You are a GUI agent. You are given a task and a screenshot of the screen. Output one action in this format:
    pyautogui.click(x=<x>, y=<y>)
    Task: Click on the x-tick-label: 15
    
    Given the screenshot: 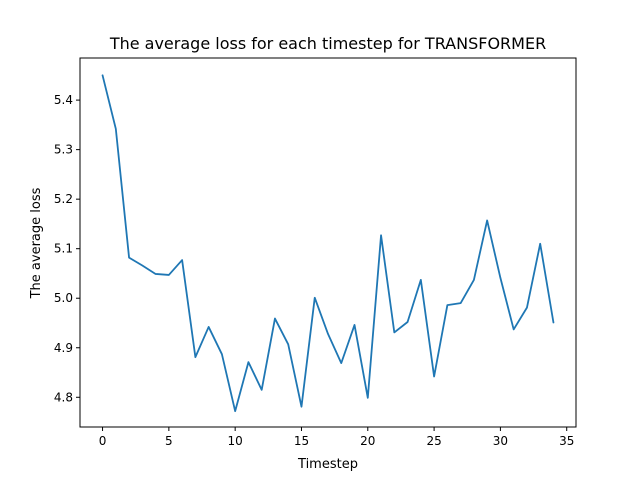 What is the action you would take?
    pyautogui.click(x=301, y=441)
    